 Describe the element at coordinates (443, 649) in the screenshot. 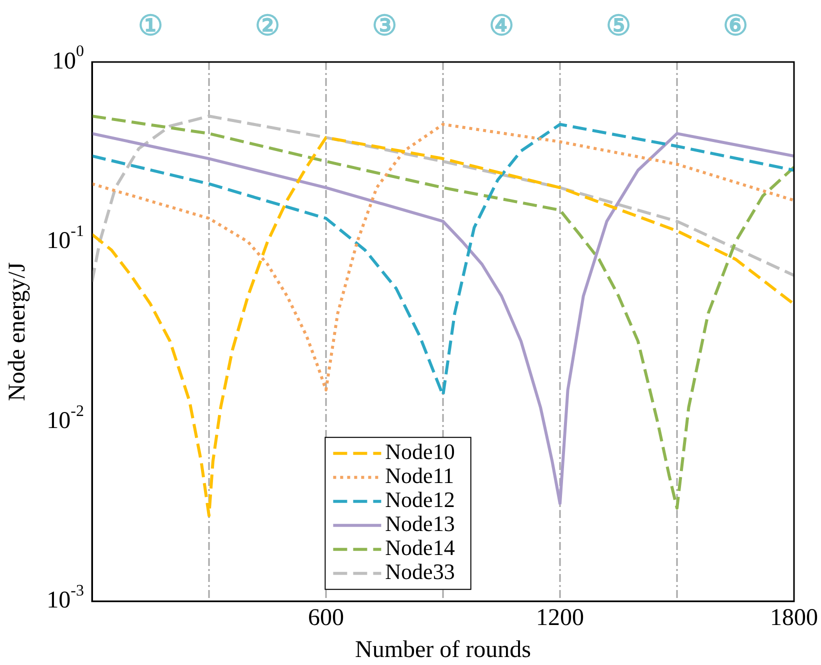

I see `x-axis-title: Number of rounds` at that location.